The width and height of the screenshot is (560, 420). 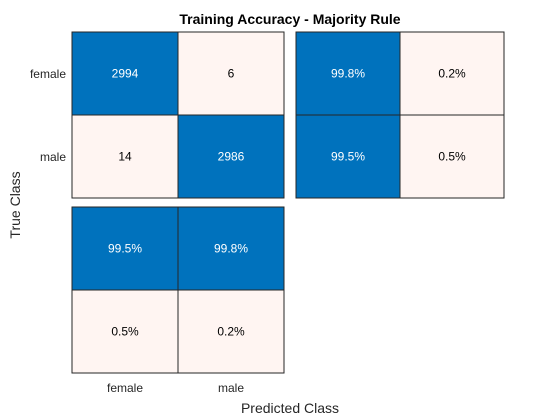 I want to click on x-axis-label: Predicted Class, so click(x=290, y=408).